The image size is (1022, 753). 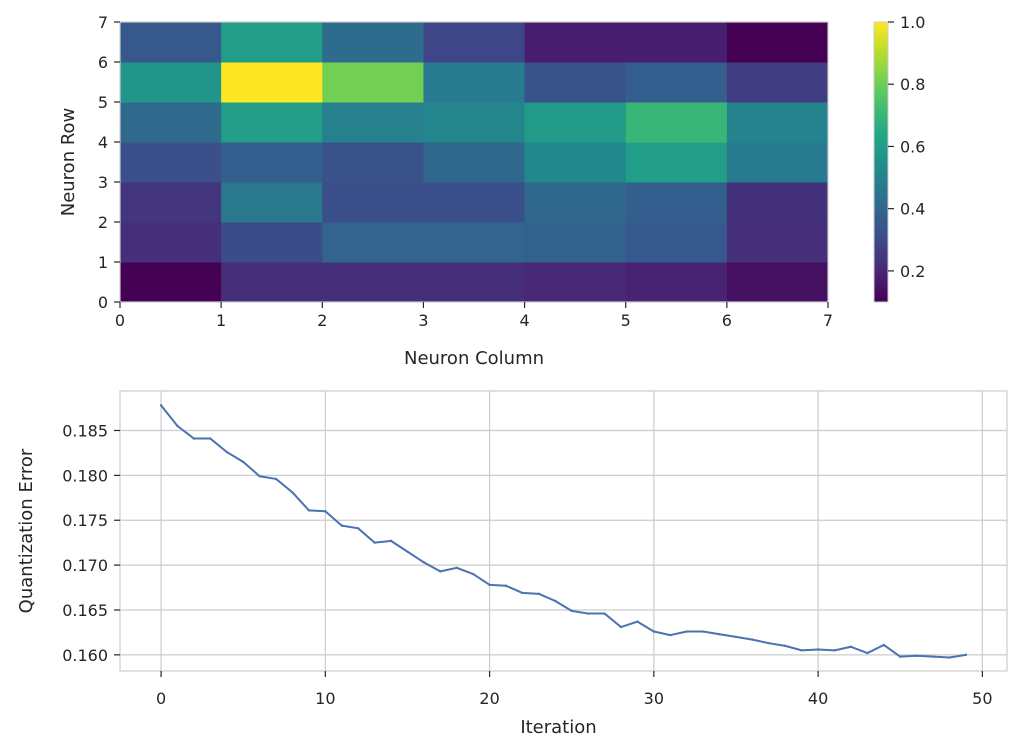 I want to click on line-x-axis: 0 10 20 30 40 50, so click(x=574, y=689).